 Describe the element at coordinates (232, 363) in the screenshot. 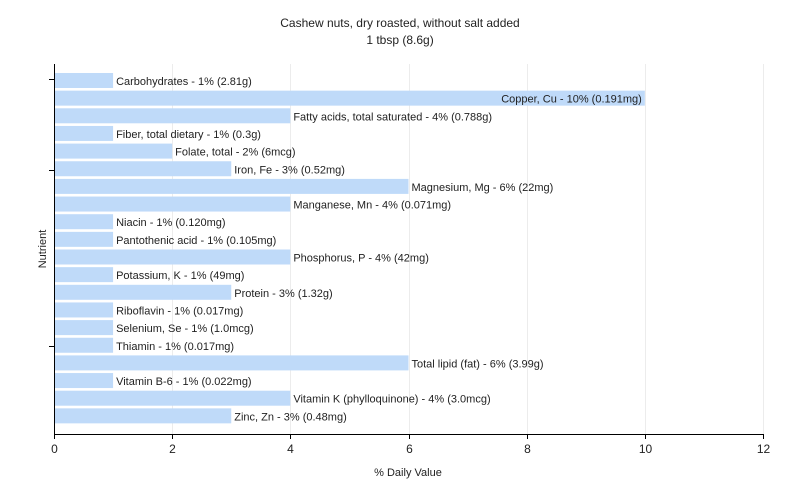

I see `bar-total-lipid-fat` at that location.